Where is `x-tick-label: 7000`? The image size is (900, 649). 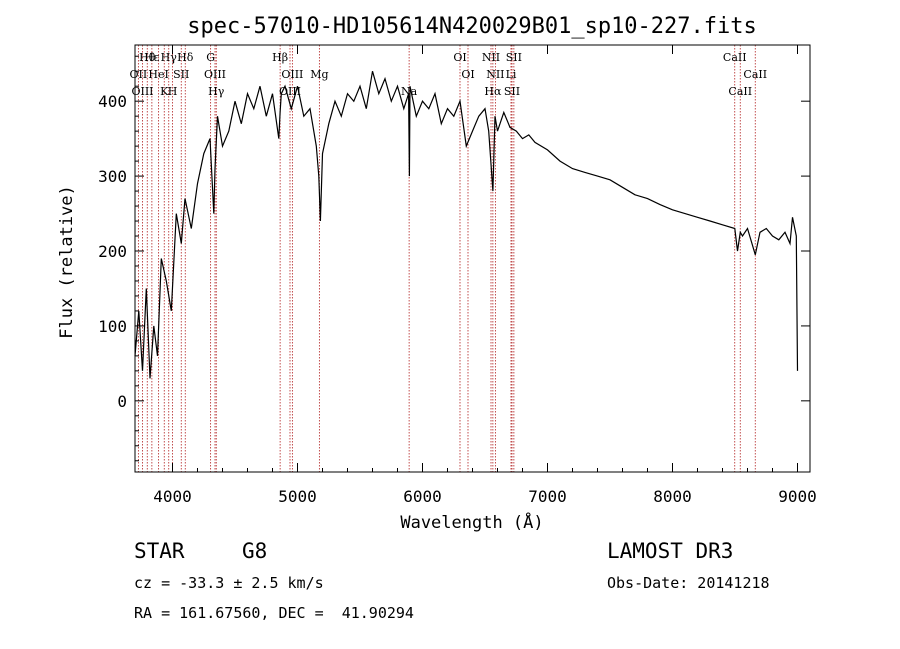
x-tick-label: 7000 is located at coordinates (547, 496).